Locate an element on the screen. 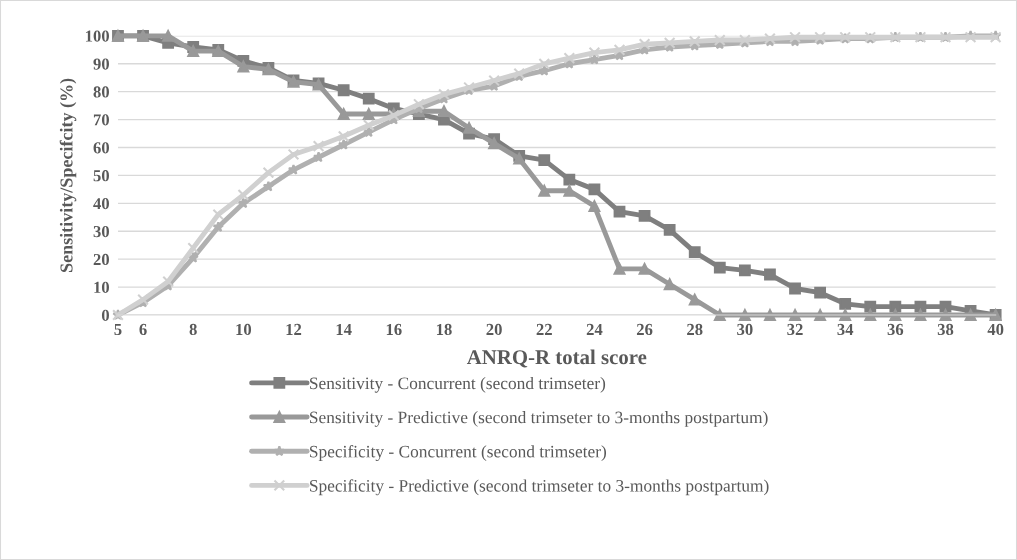 This screenshot has width=1017, height=560. x-tick-label: 36 is located at coordinates (895, 329).